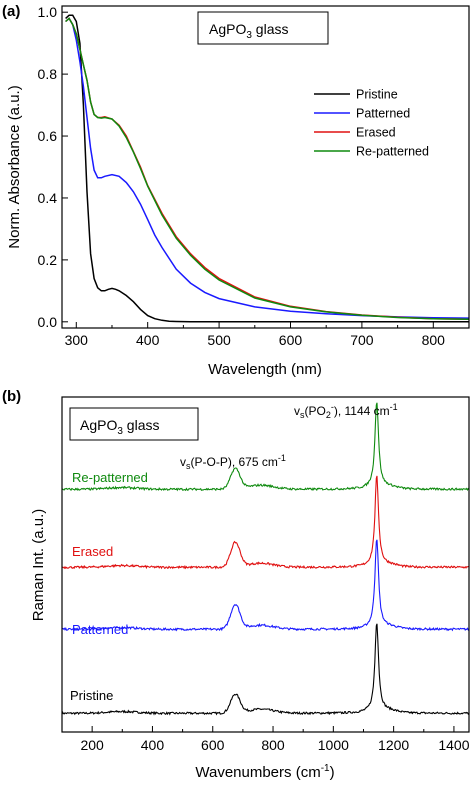 This screenshot has width=474, height=785. I want to click on raman-trace-patterned, so click(265, 585).